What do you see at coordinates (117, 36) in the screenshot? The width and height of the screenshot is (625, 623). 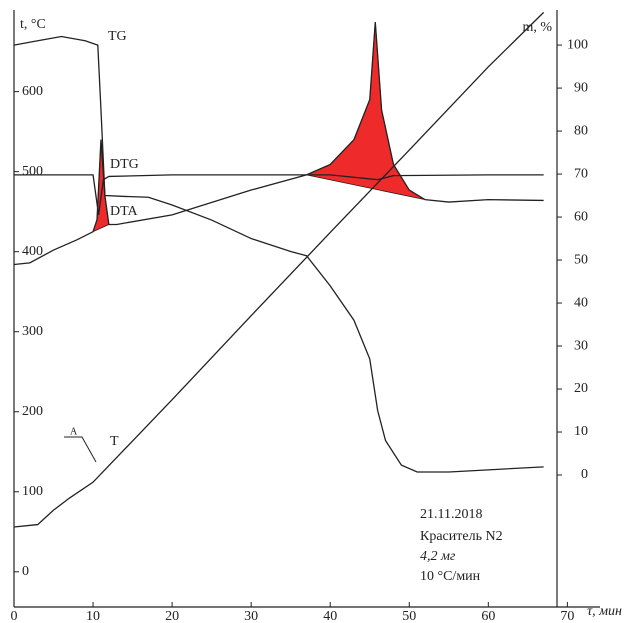 I see `series-label: TG` at bounding box center [117, 36].